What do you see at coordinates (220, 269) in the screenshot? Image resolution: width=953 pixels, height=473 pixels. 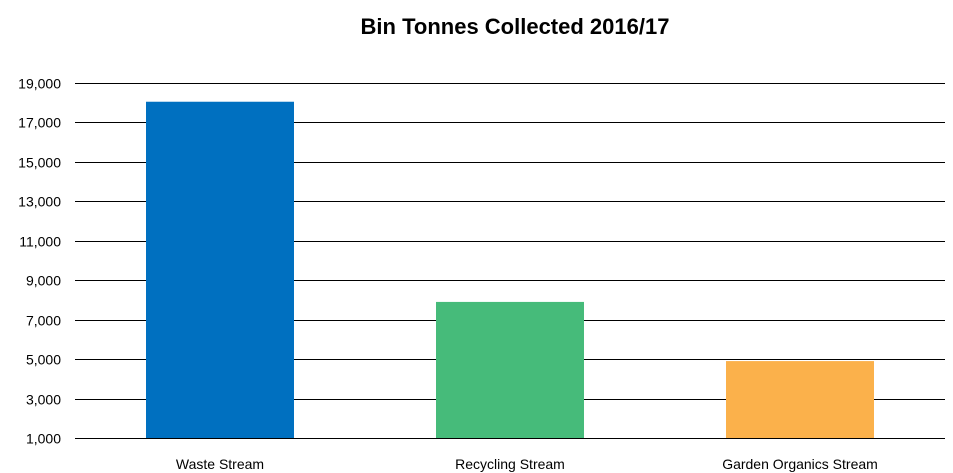 I see `bar-waste-stream` at bounding box center [220, 269].